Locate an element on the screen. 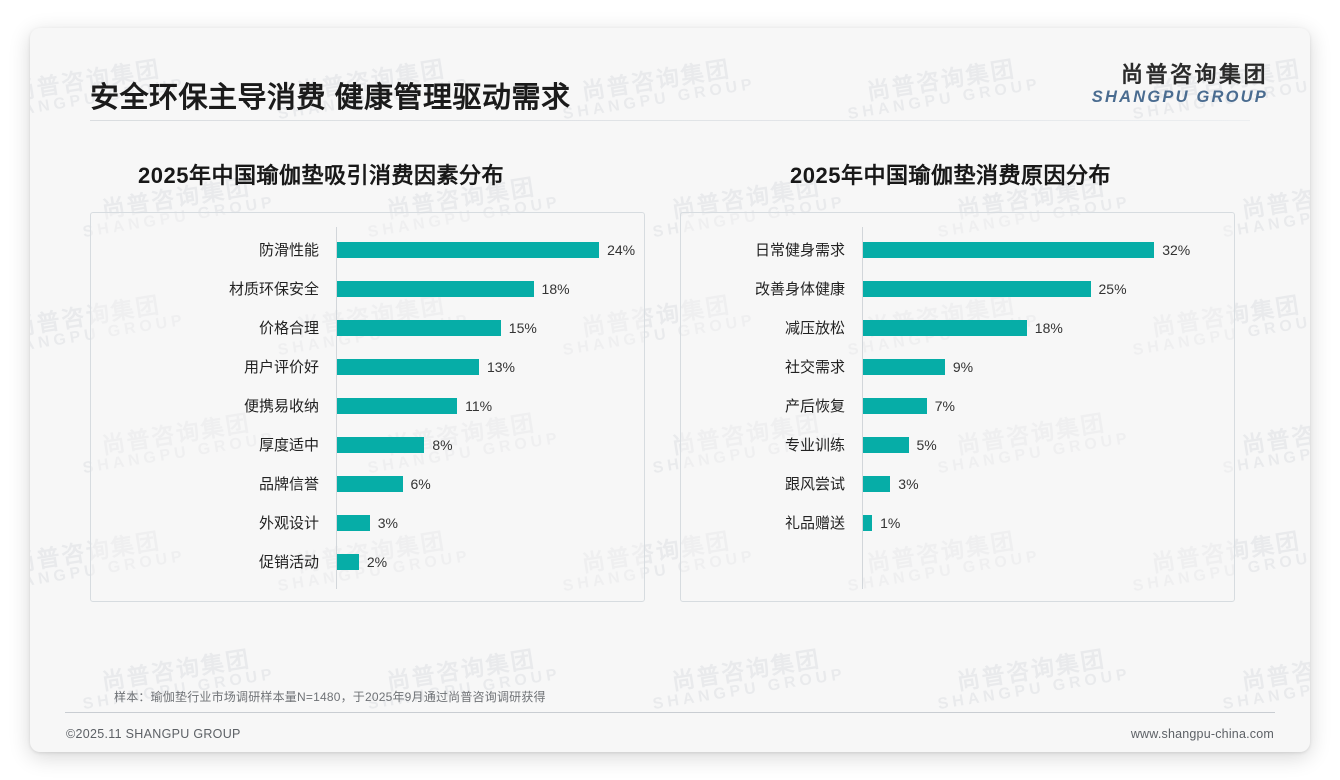 This screenshot has height=780, width=1340. bar-container: 15% is located at coordinates (487, 327).